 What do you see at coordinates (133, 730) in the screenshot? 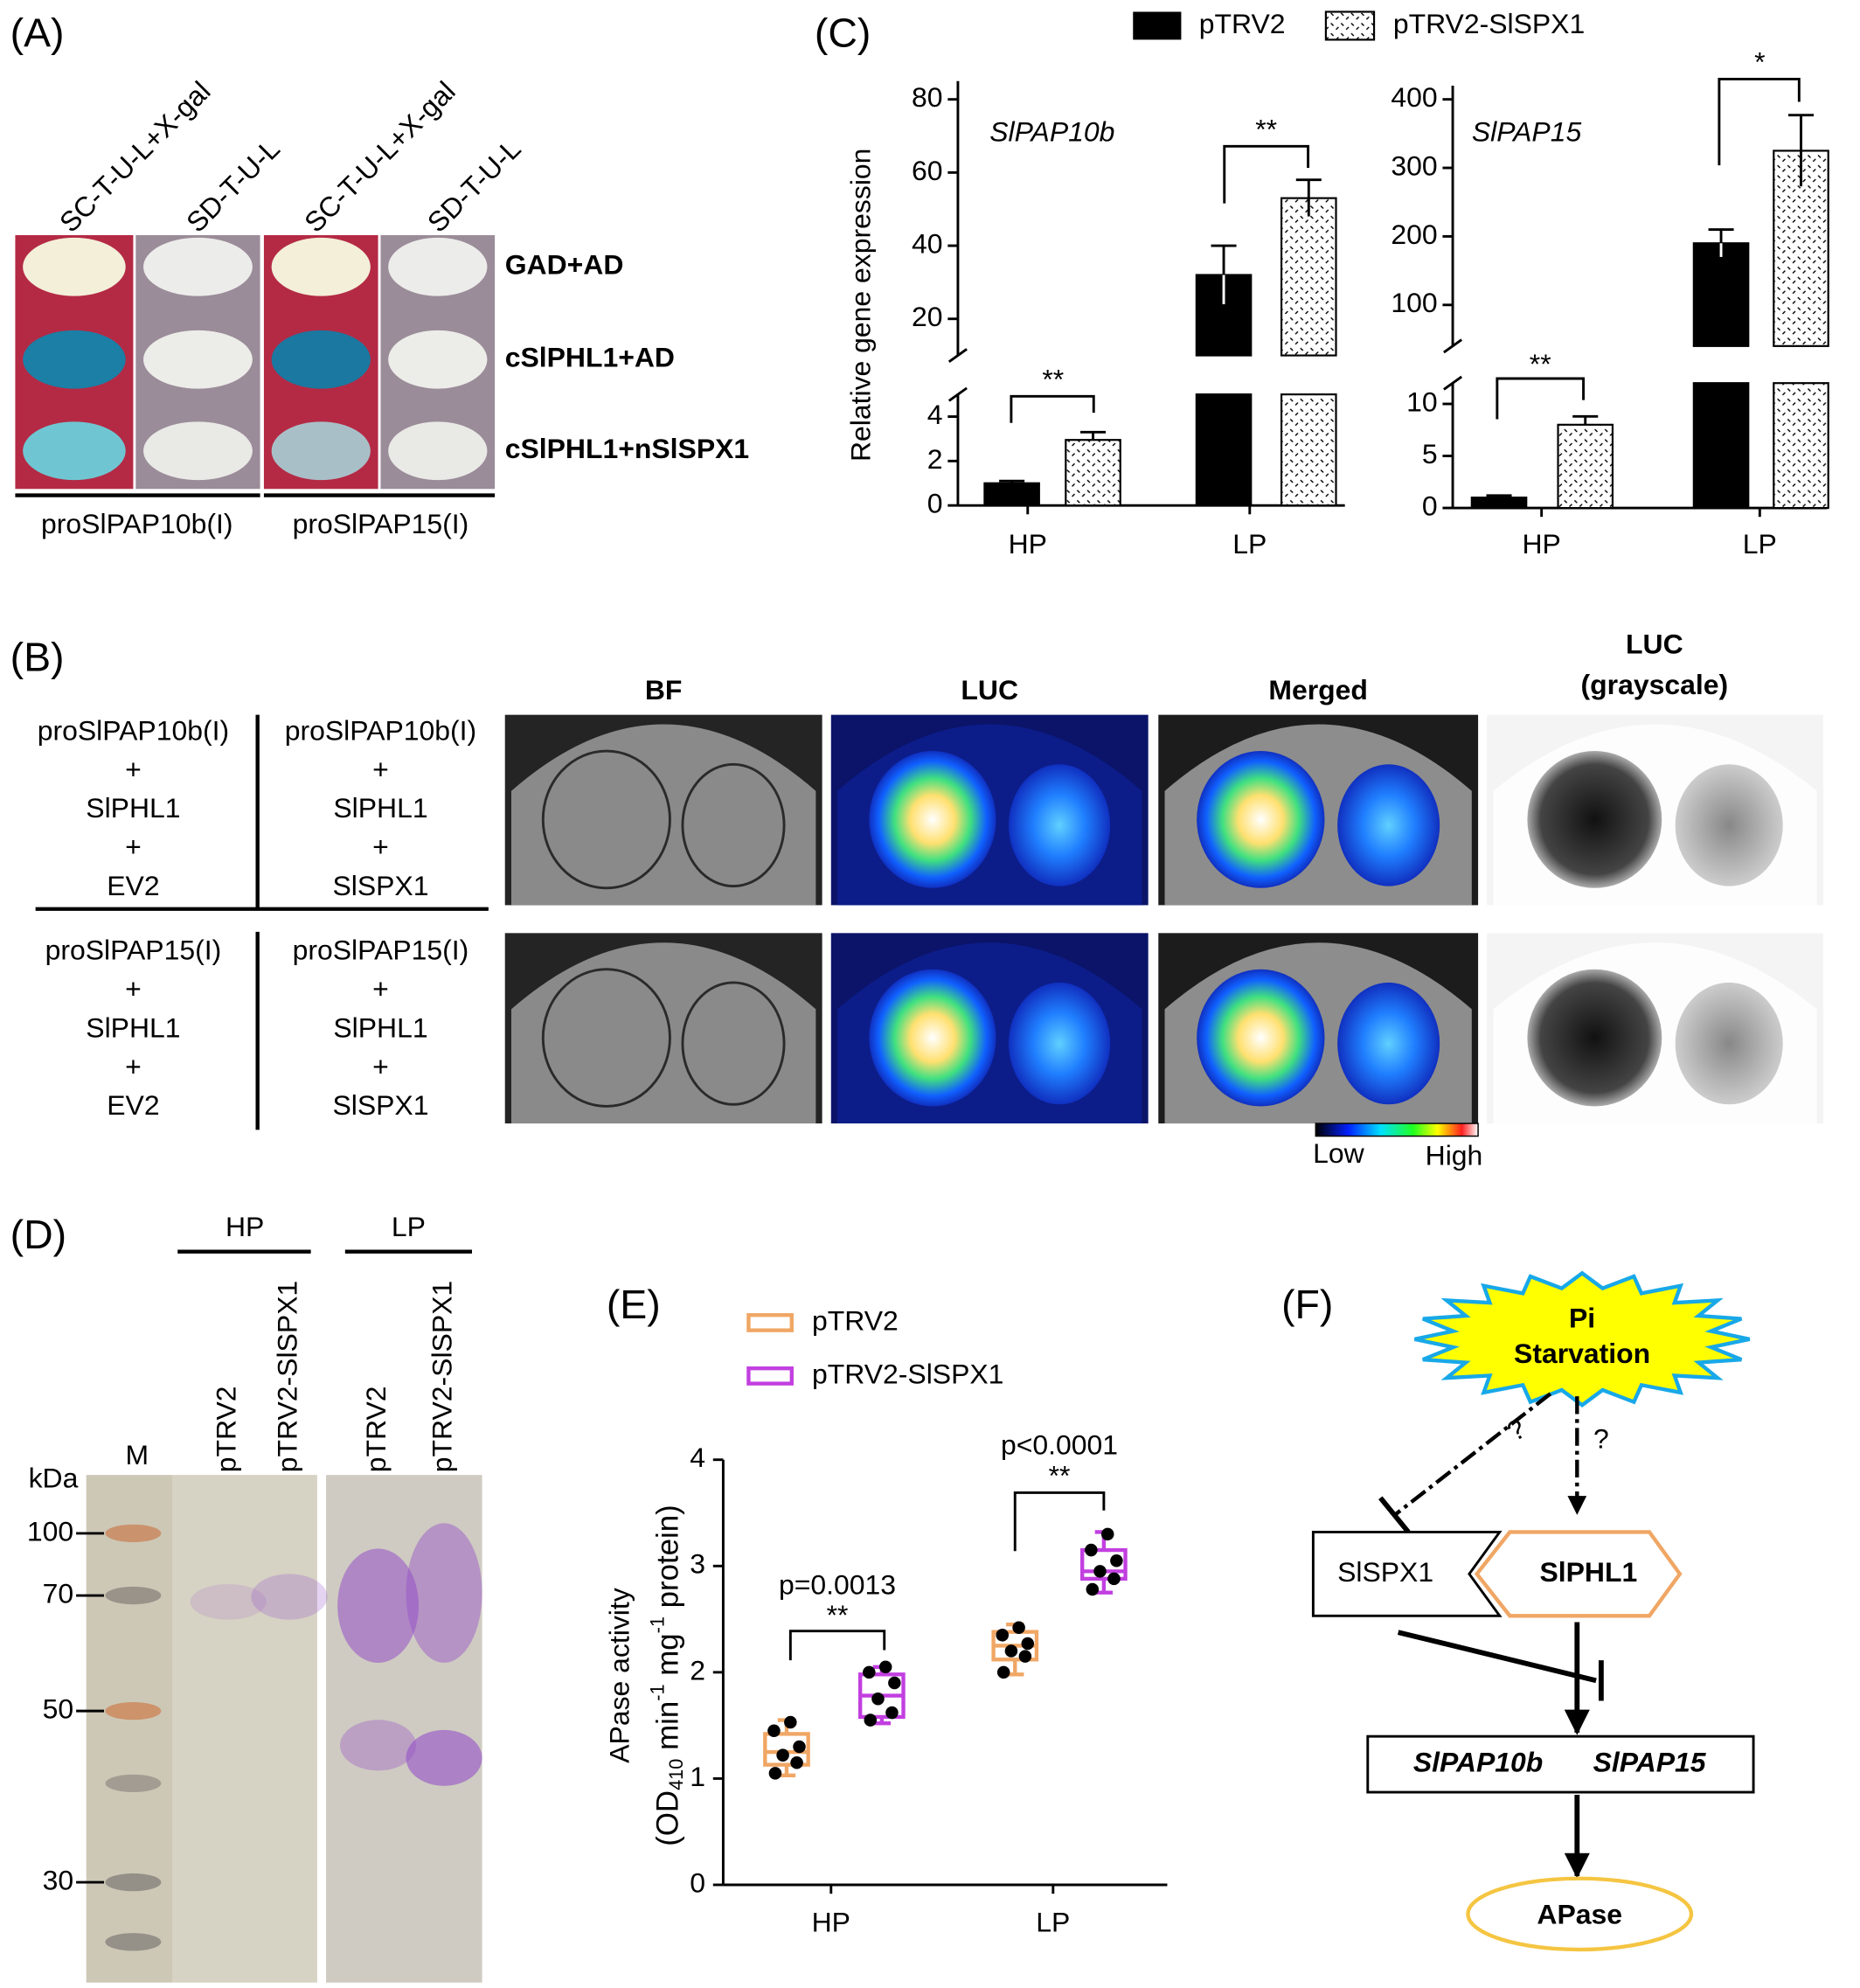
I see `construct-label: proSlPAP10b(I)` at bounding box center [133, 730].